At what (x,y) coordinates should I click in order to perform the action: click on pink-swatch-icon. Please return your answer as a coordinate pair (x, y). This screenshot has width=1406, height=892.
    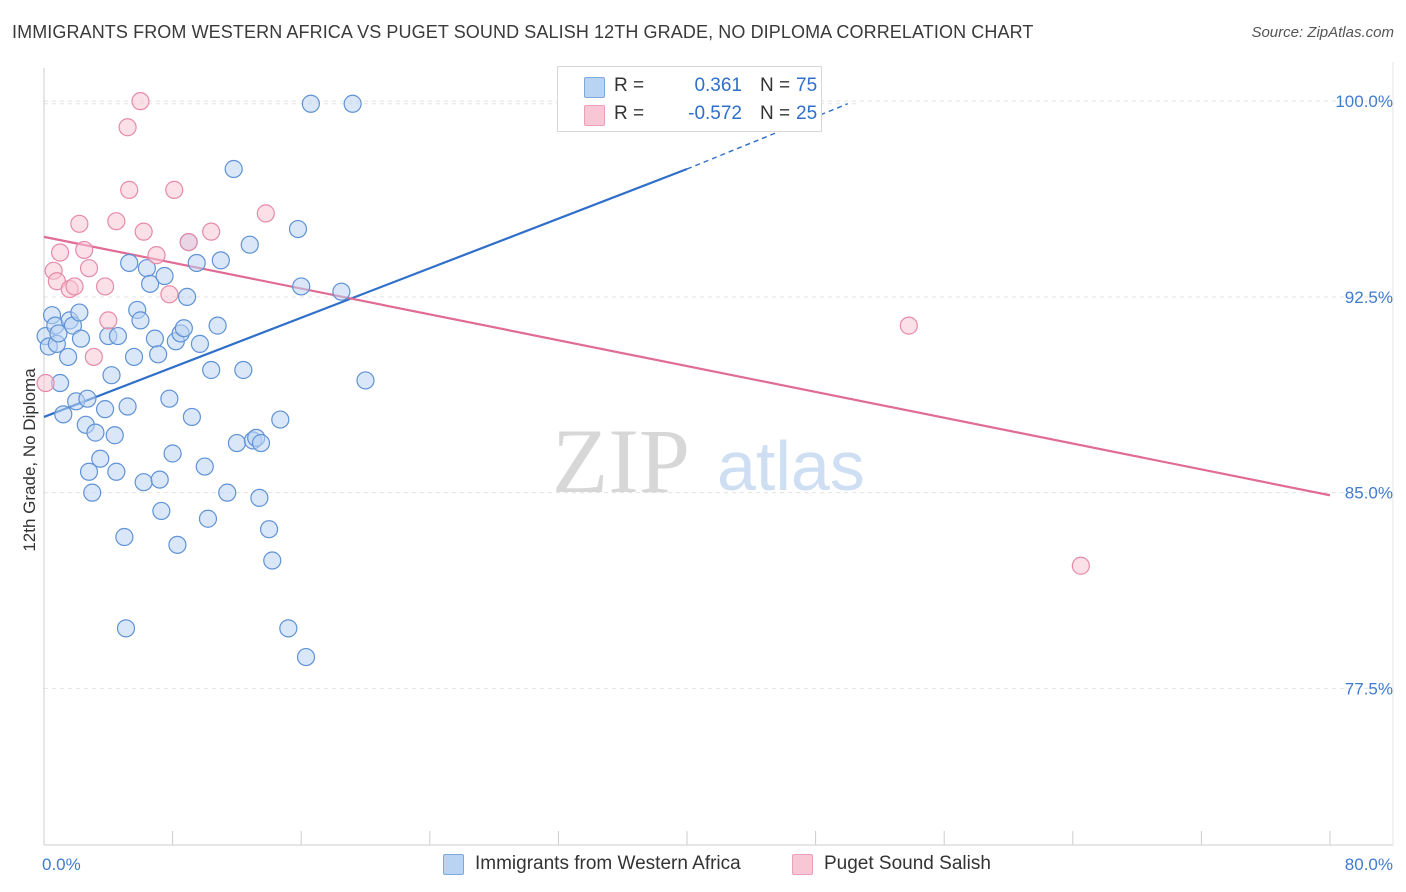
    Looking at the image, I should click on (594, 115).